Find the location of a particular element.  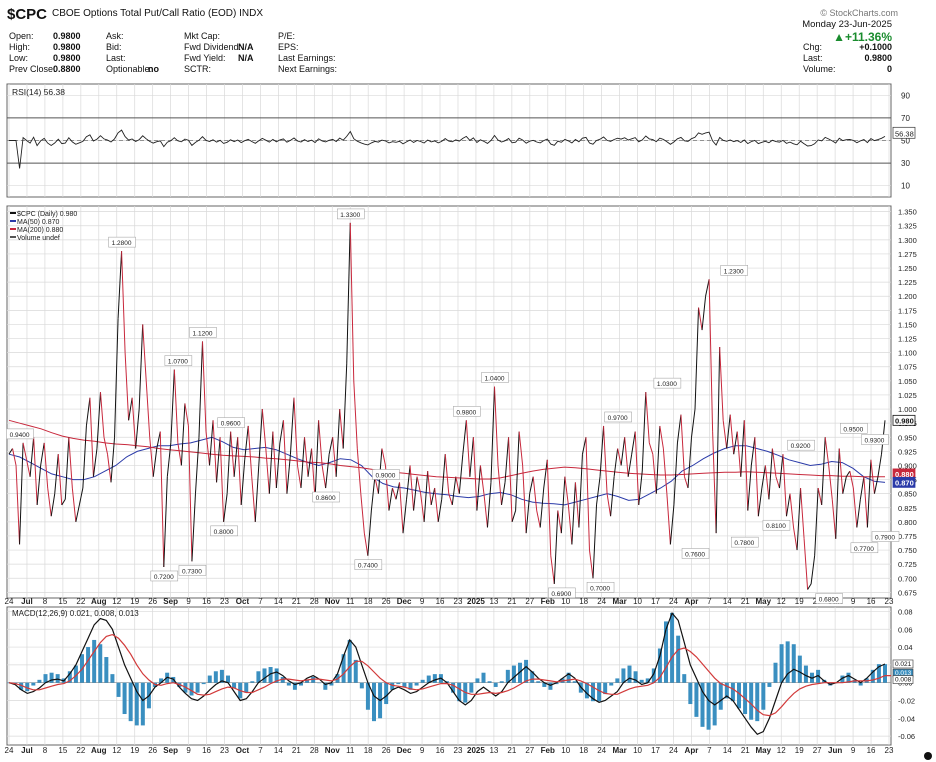

macd-tick-label: -0.02 is located at coordinates (906, 700).